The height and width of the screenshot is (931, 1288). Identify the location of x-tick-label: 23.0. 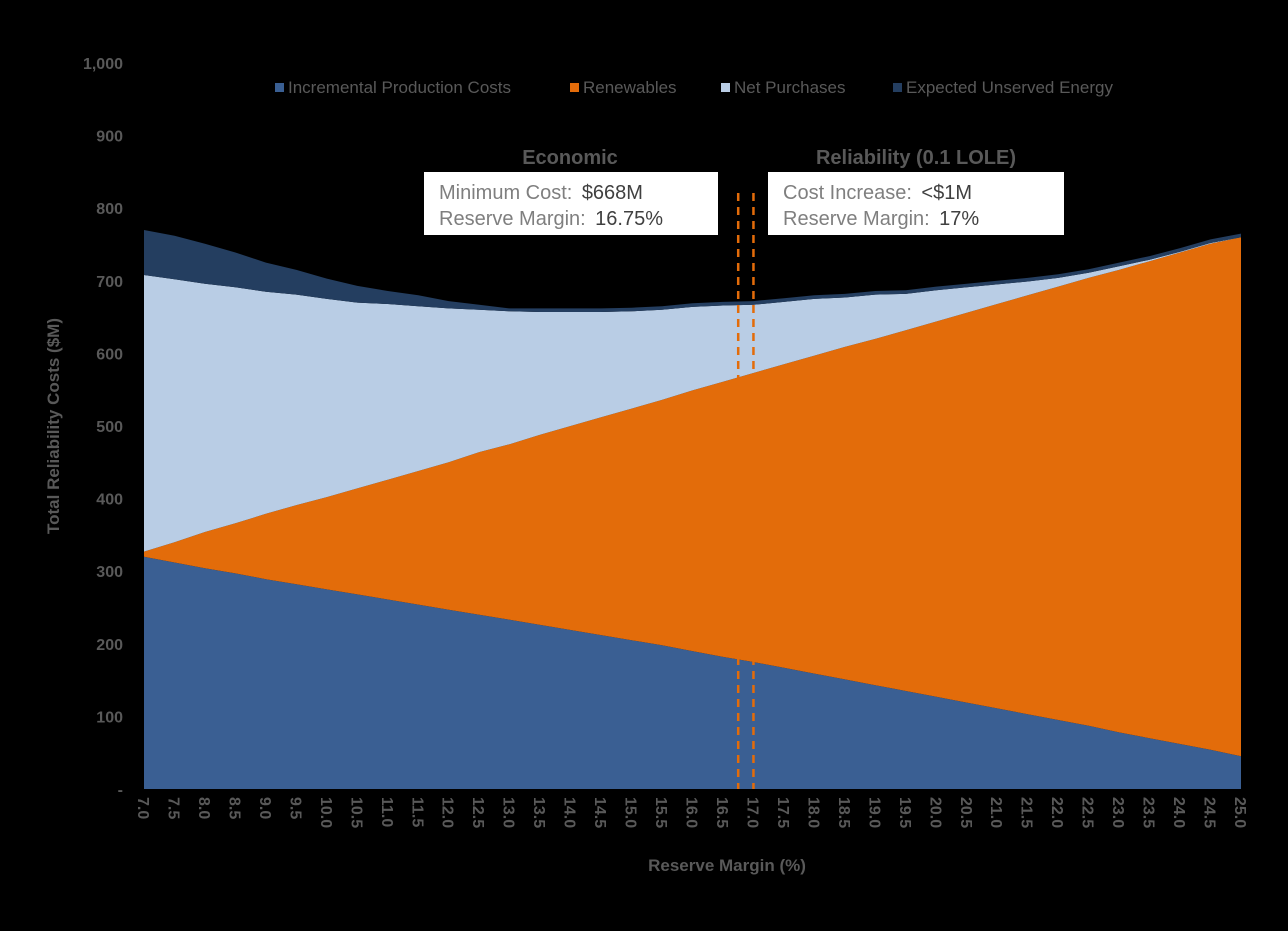
(1117, 812).